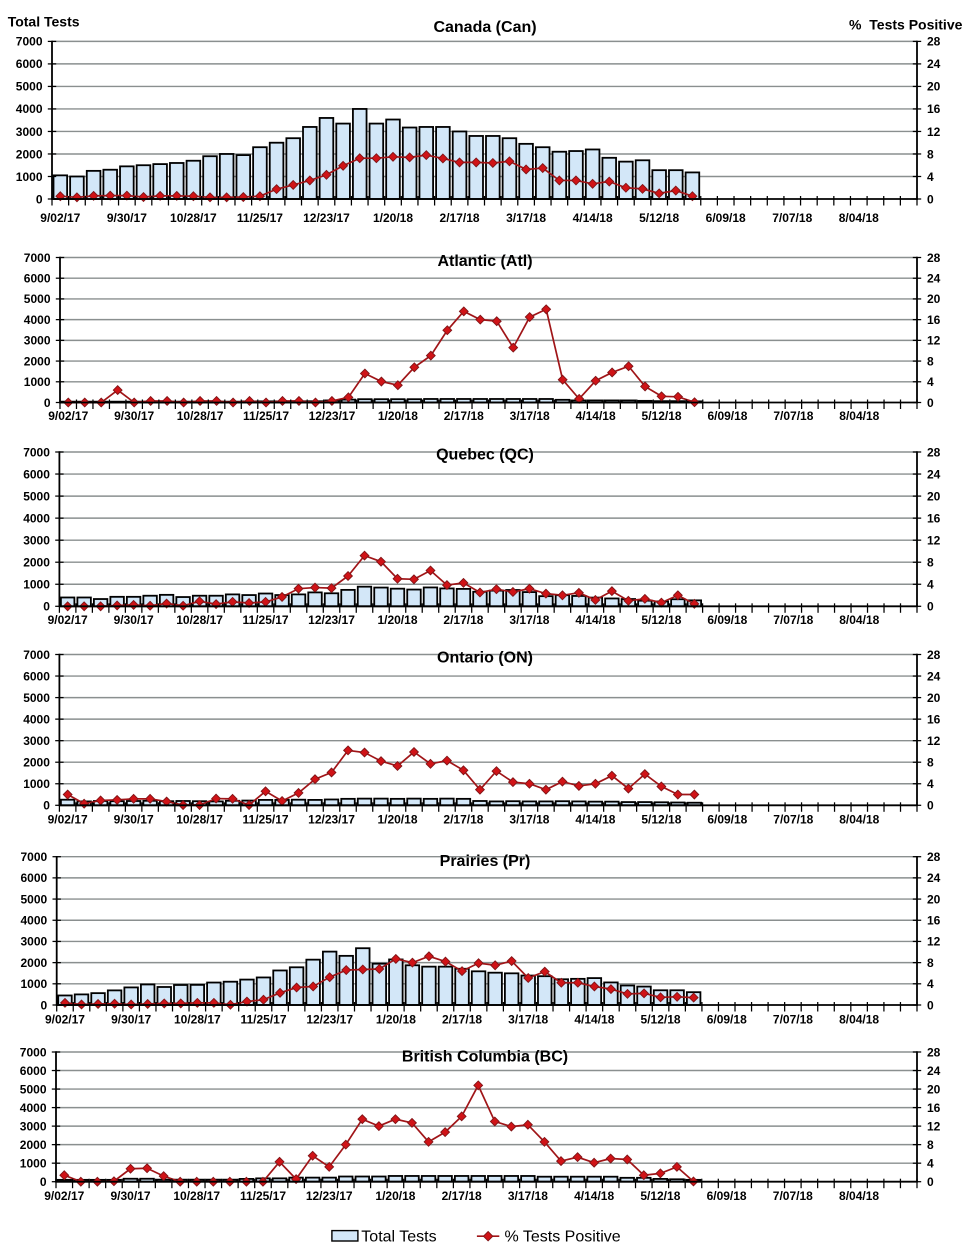  What do you see at coordinates (485, 1057) in the screenshot?
I see `svg-text: British Columbia (BC)` at bounding box center [485, 1057].